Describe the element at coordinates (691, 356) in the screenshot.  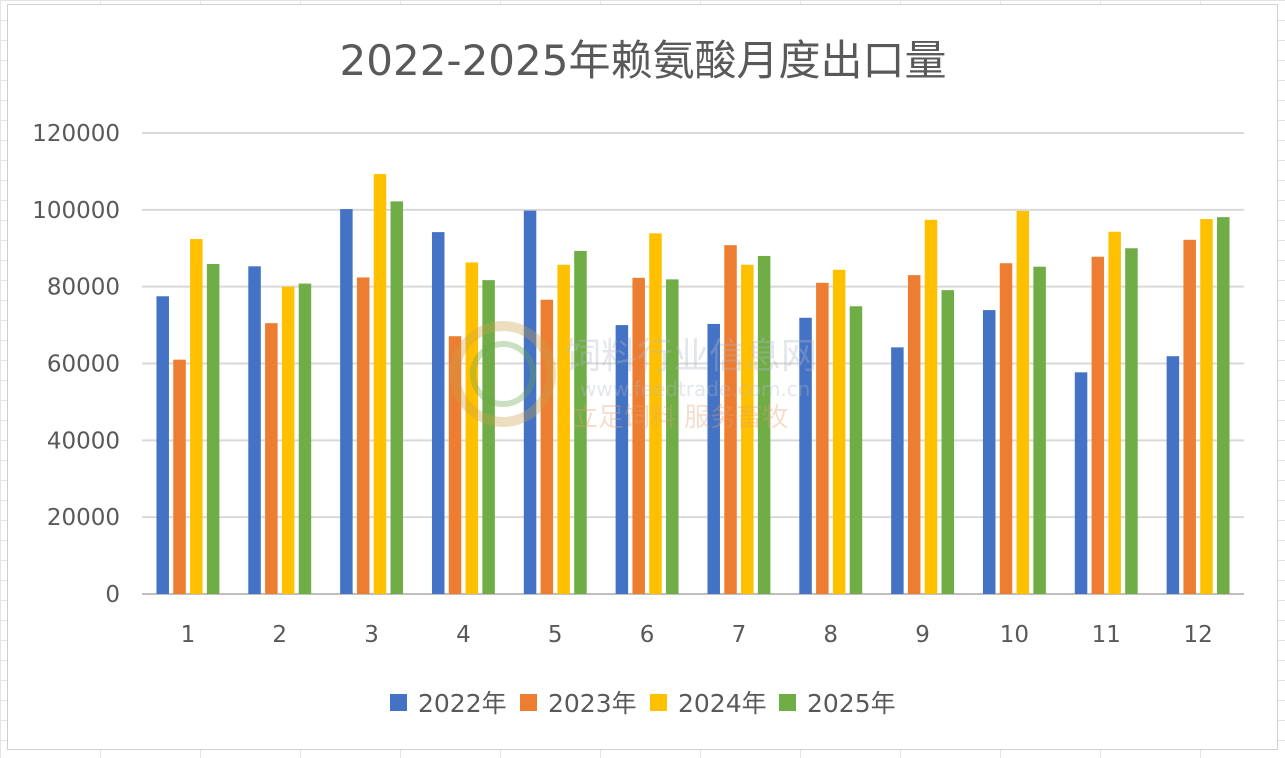
I see `watermark-name: 饲料行业信息网` at that location.